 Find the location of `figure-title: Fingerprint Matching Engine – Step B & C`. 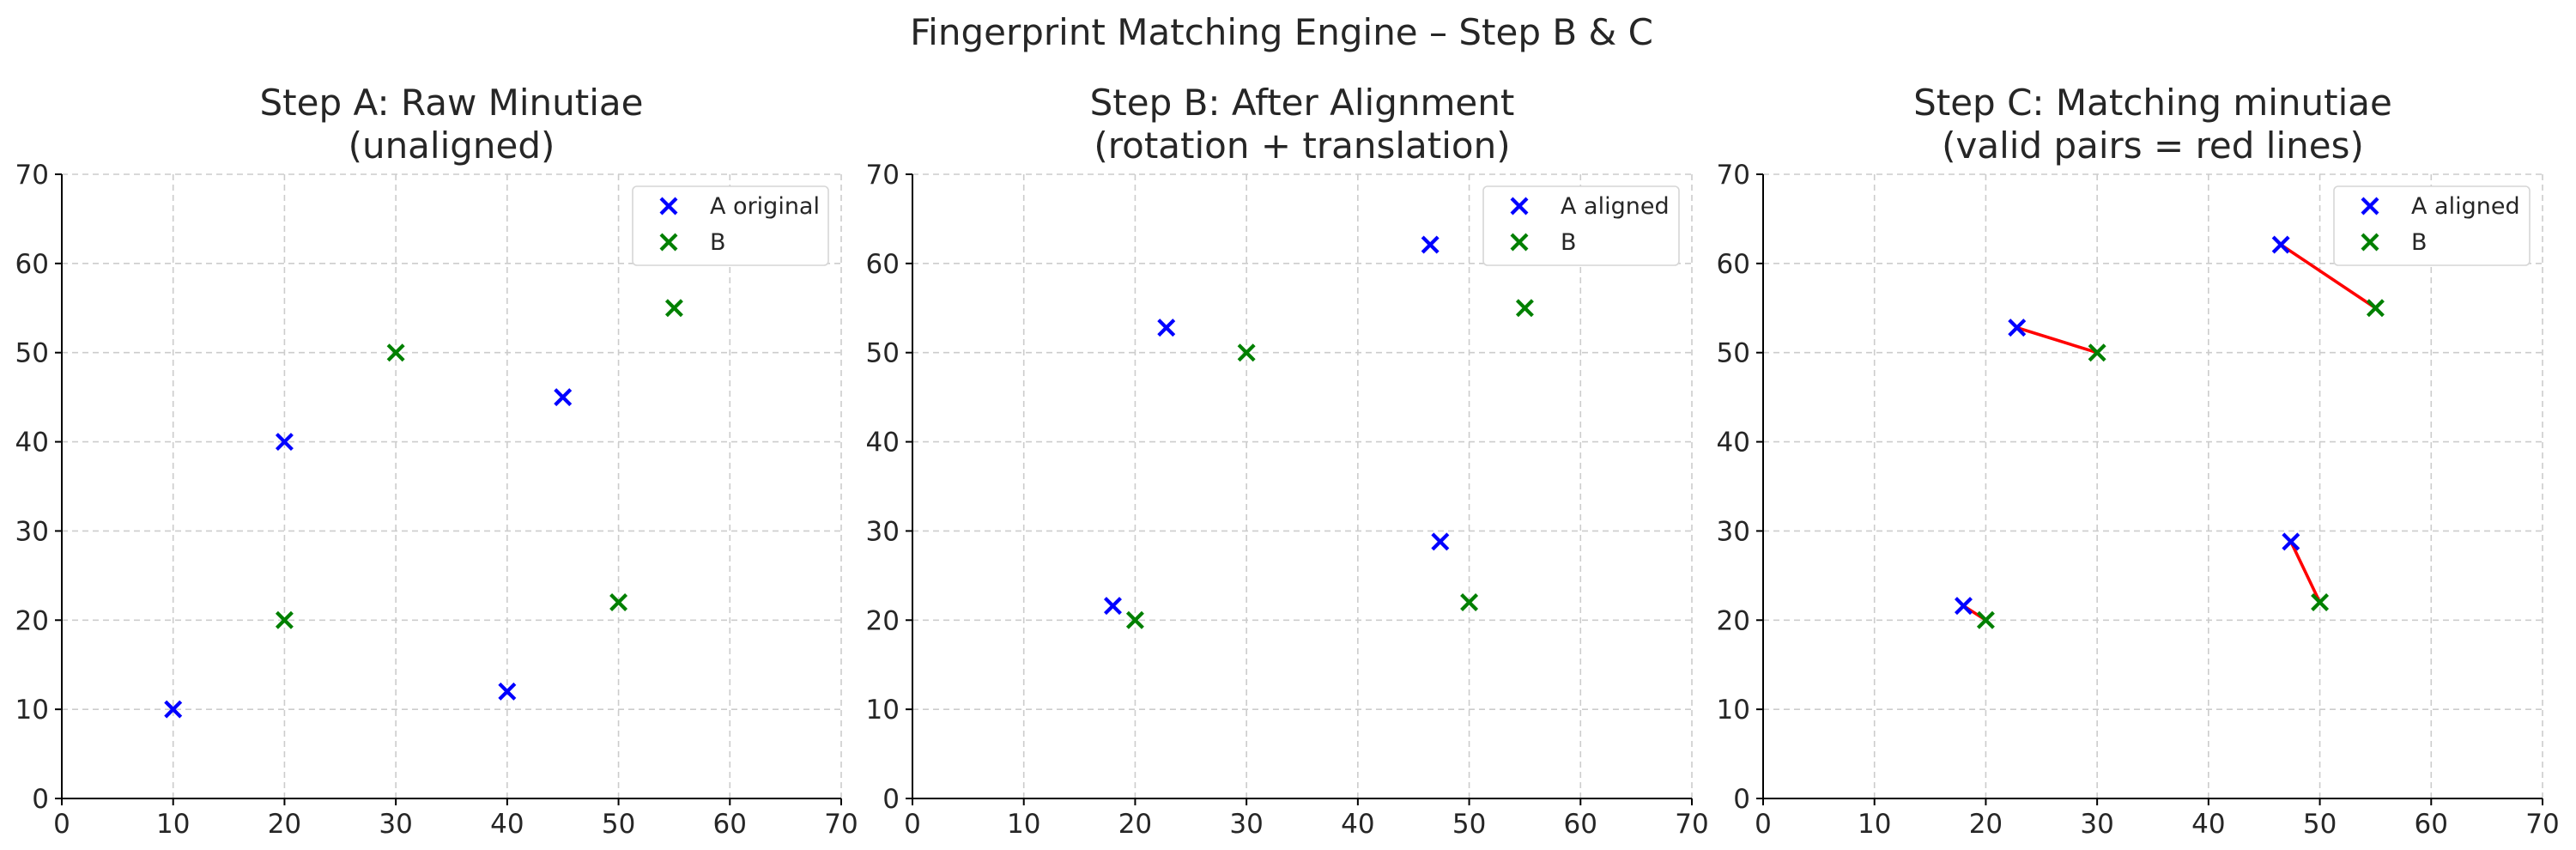

figure-title: Fingerprint Matching Engine – Step B & C is located at coordinates (1281, 32).